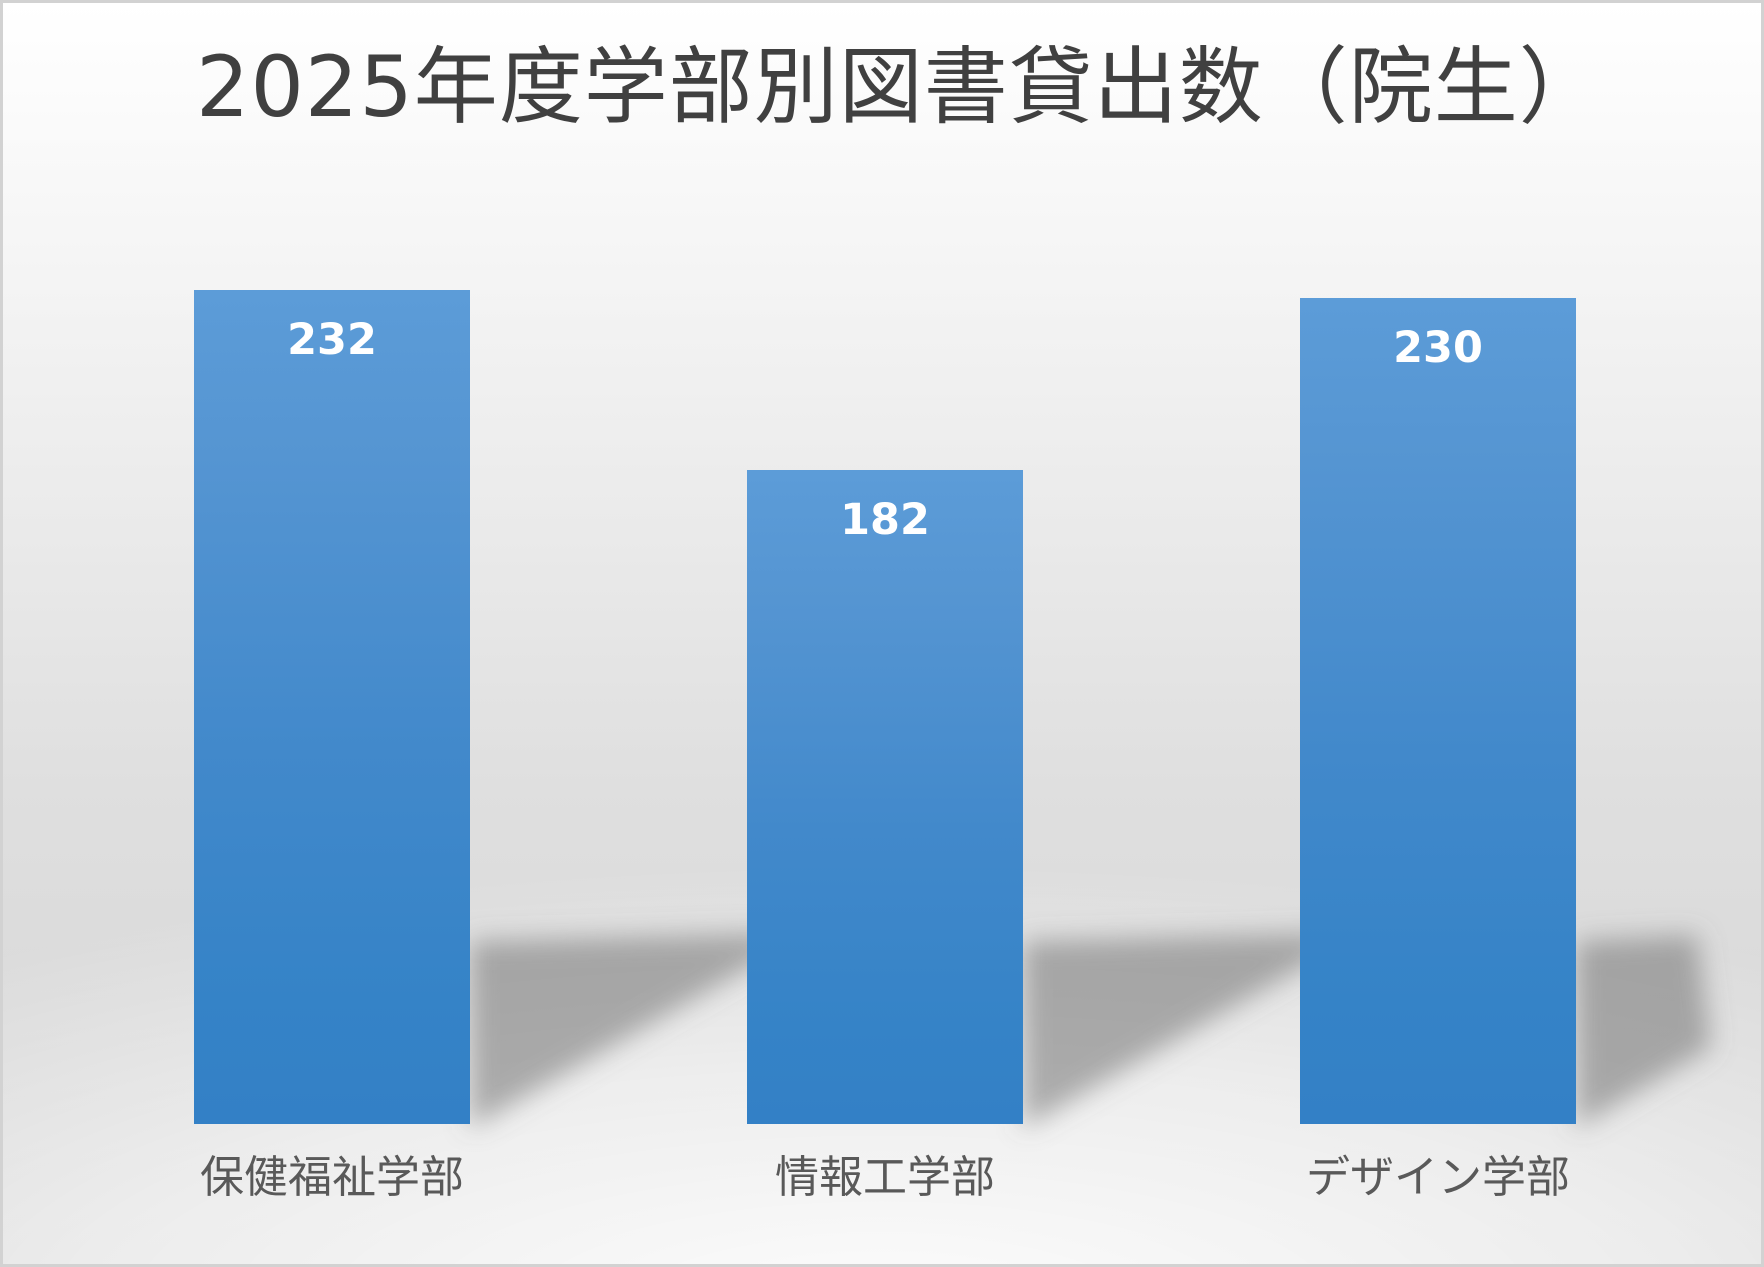  Describe the element at coordinates (1438, 1177) in the screenshot. I see `bar-category-label: デザイン学部` at that location.